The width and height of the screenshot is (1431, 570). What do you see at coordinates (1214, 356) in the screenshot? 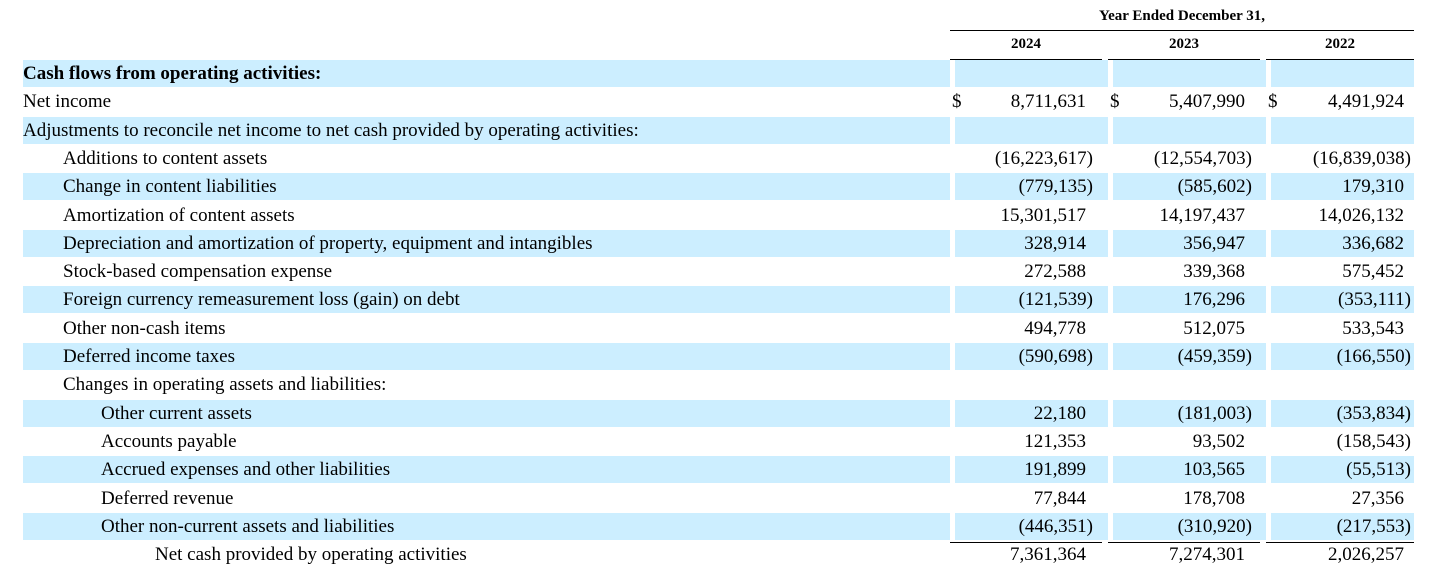
I see `cell-value-2023: (459,359)` at bounding box center [1214, 356].